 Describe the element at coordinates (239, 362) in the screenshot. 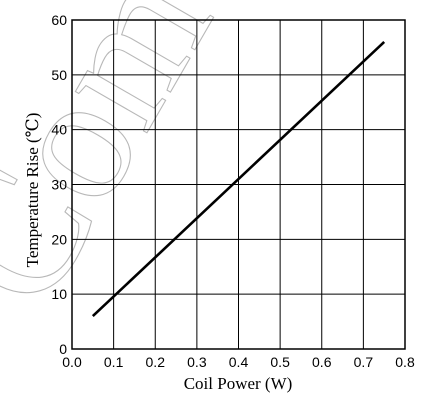

I see `x-tick-label: 0.4` at that location.